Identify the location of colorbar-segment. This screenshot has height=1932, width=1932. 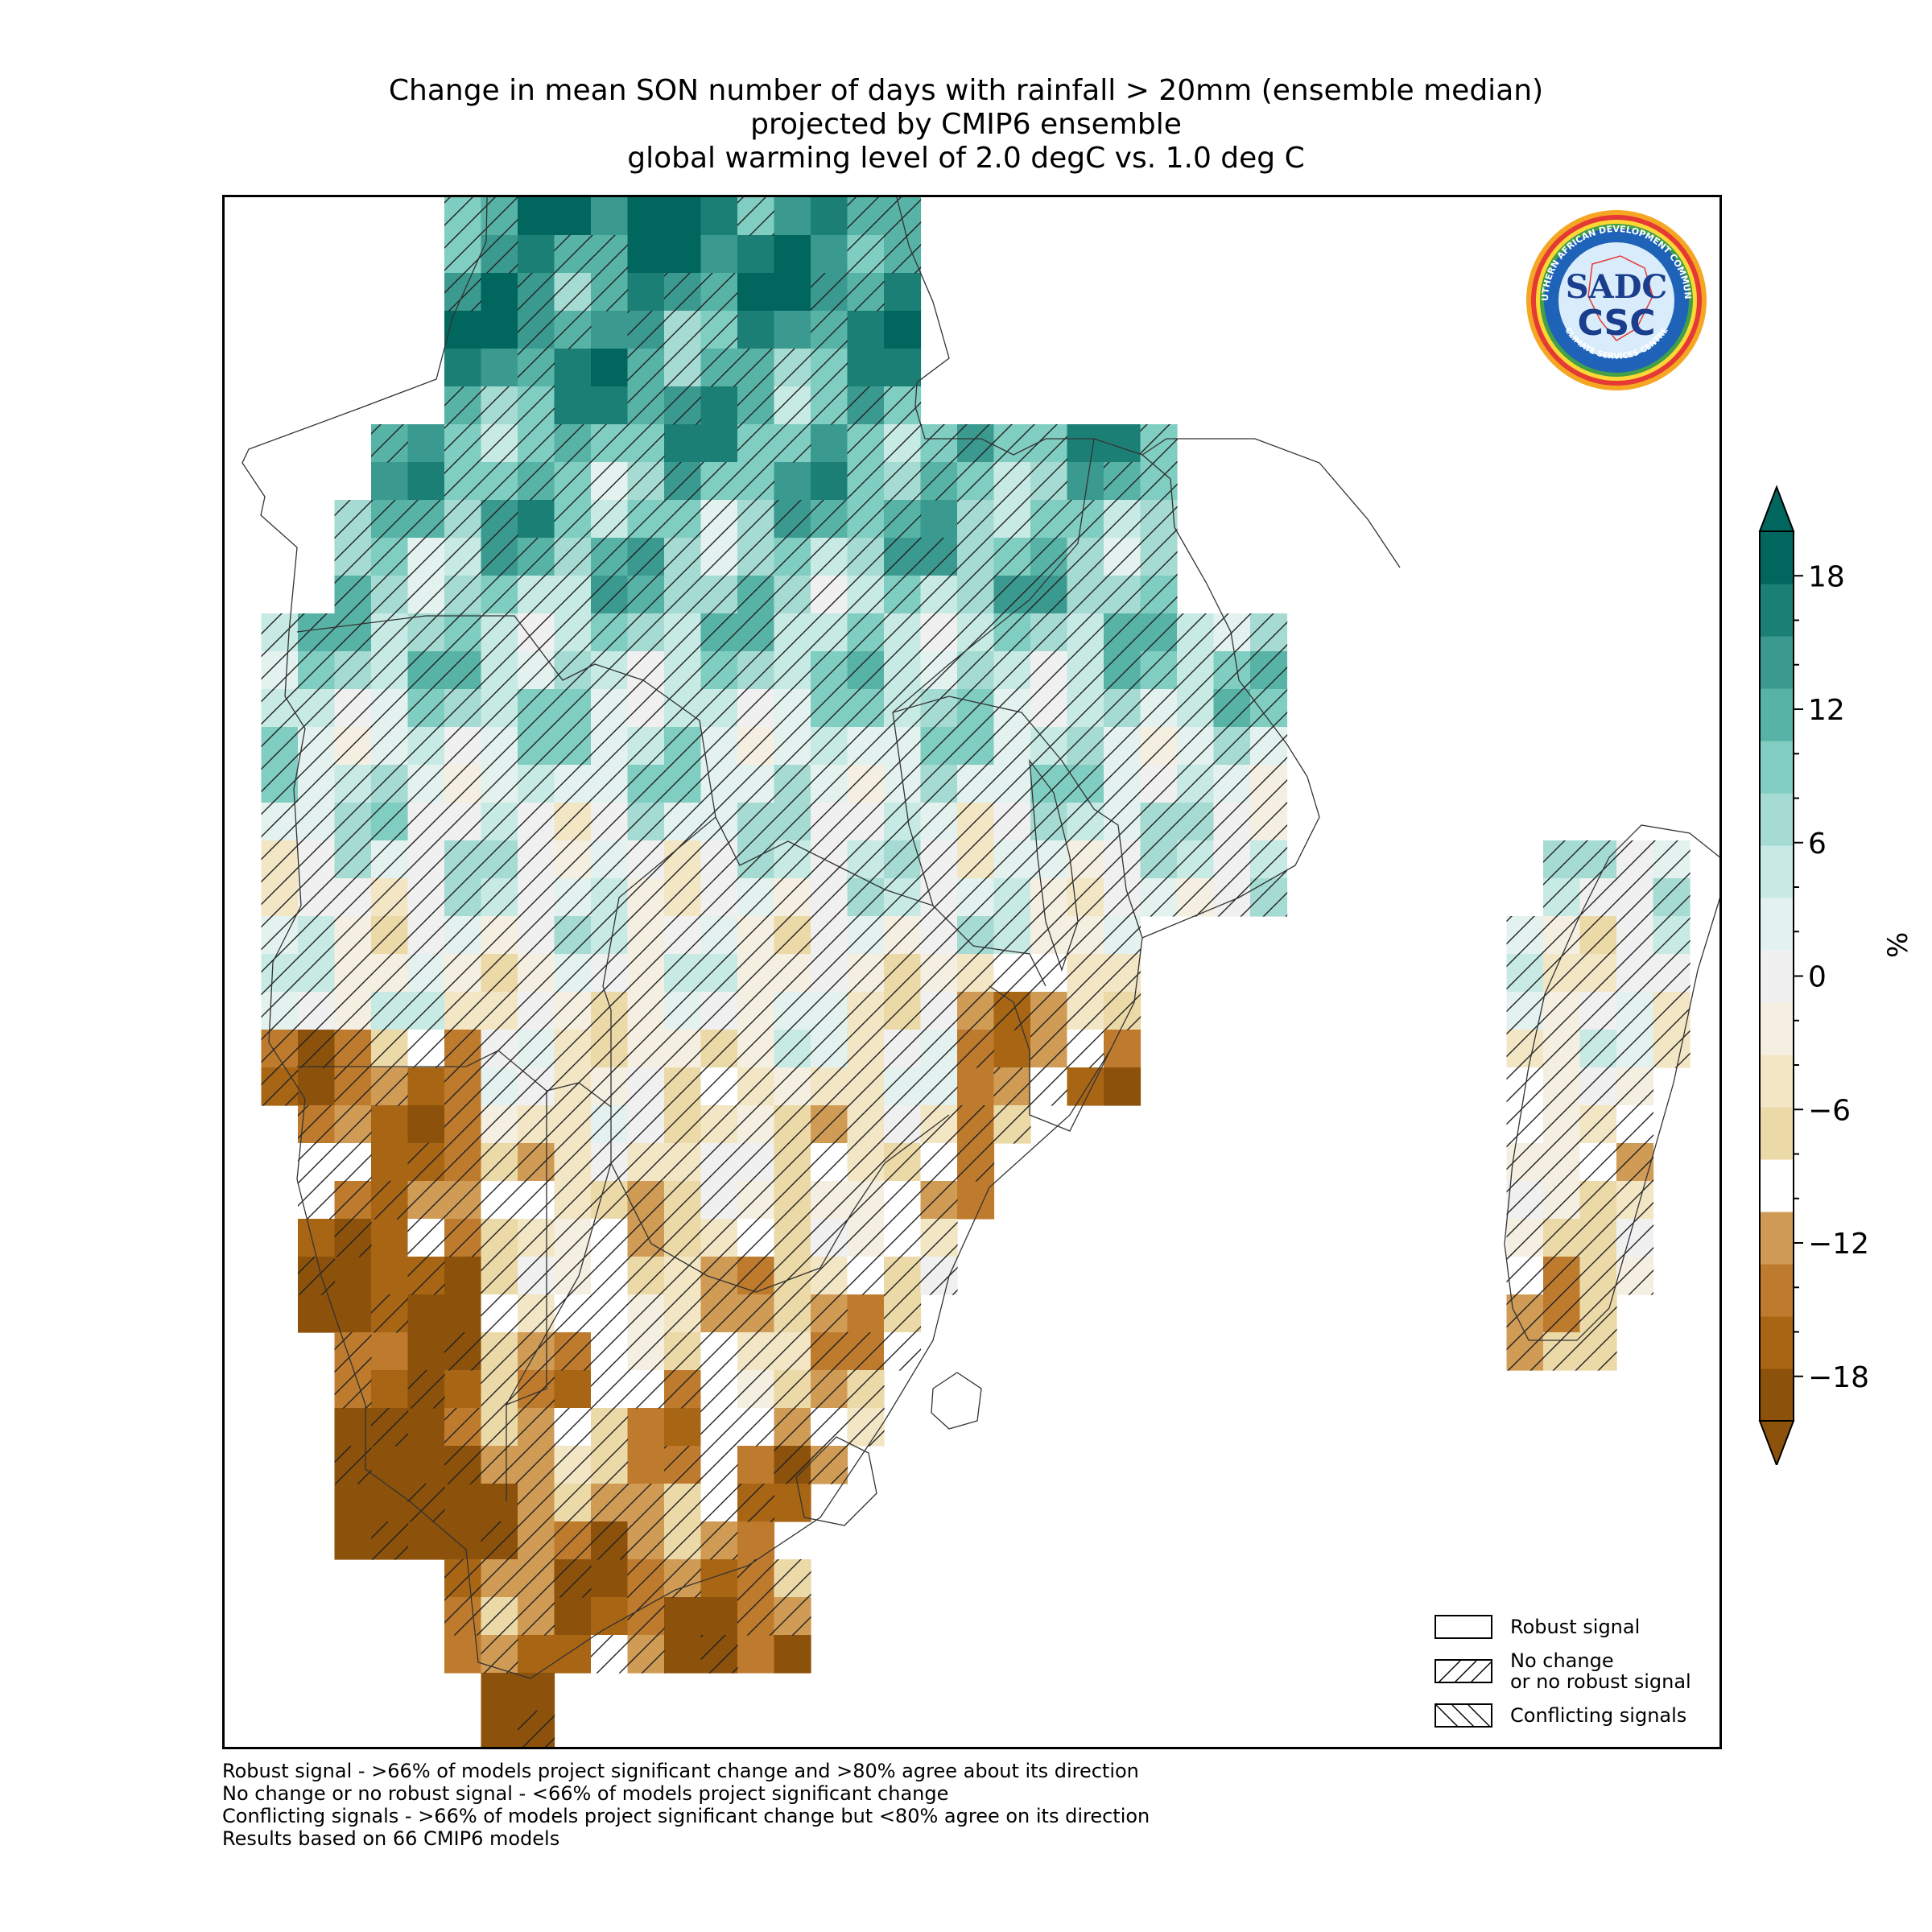
(1777, 1028).